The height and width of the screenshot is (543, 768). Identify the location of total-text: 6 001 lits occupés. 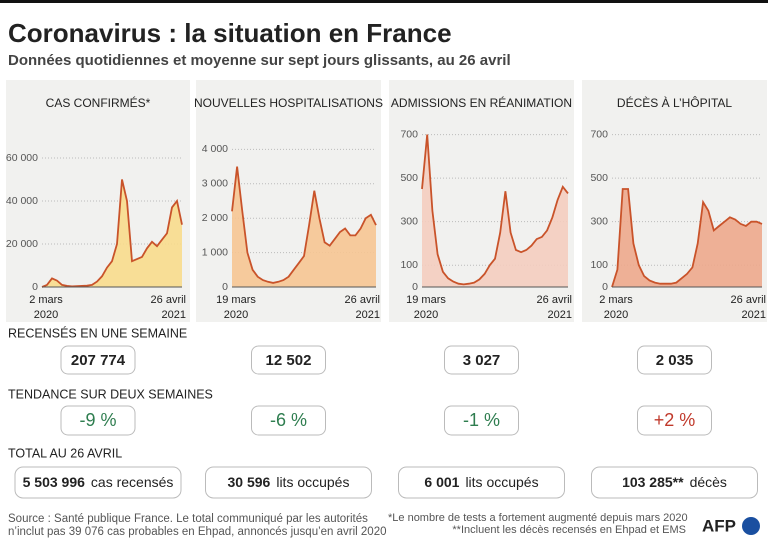
(481, 482).